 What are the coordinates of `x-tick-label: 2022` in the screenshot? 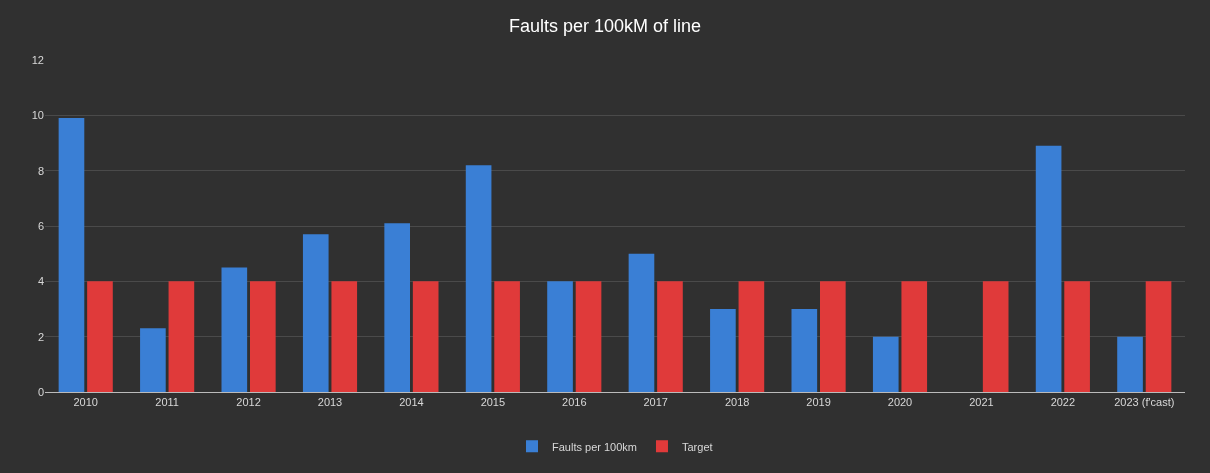 It's located at (1063, 402).